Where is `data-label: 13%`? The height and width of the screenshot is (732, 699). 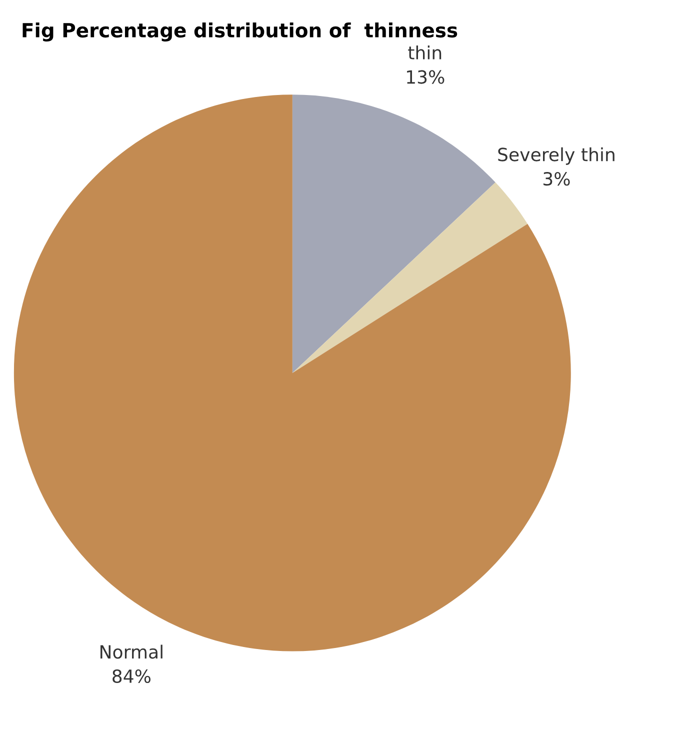
data-label: 13% is located at coordinates (425, 77).